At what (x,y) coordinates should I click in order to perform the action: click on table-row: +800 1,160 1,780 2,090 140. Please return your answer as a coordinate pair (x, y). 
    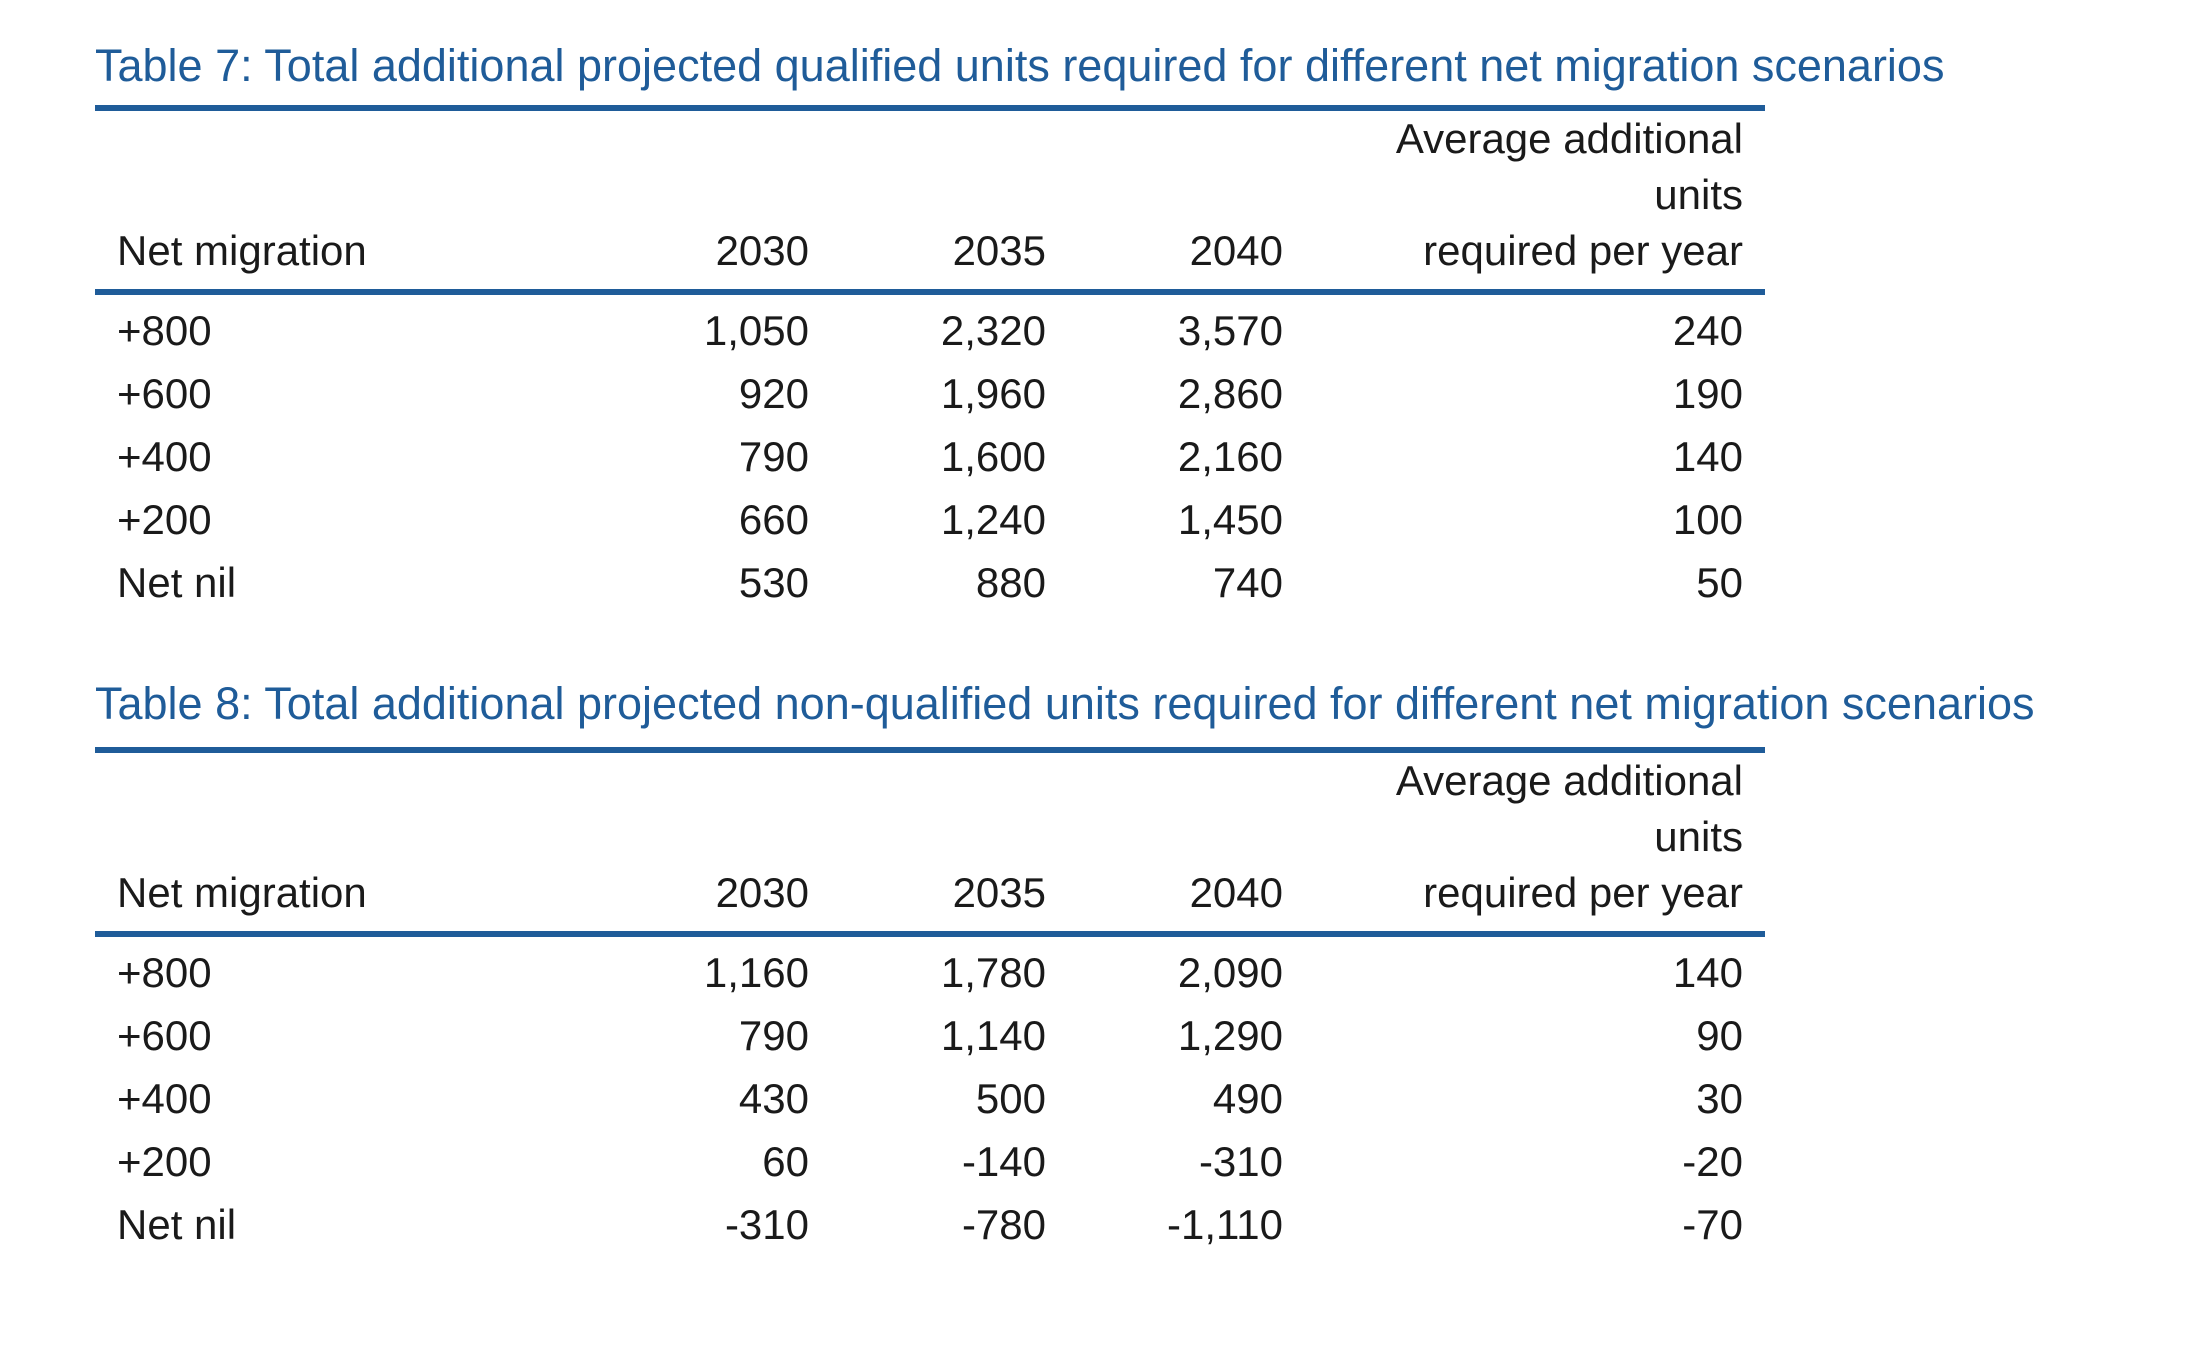
    Looking at the image, I should click on (930, 969).